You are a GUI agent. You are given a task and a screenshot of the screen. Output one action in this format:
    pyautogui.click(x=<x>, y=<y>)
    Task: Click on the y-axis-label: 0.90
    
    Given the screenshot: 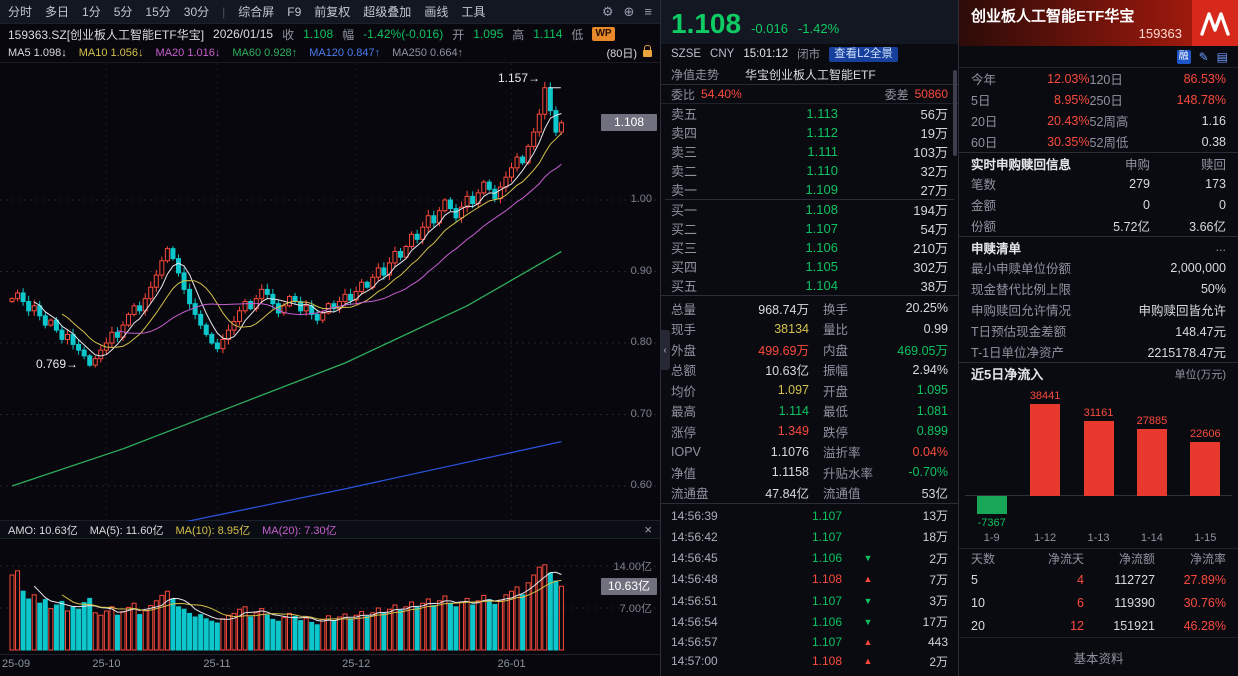 What is the action you would take?
    pyautogui.click(x=641, y=270)
    